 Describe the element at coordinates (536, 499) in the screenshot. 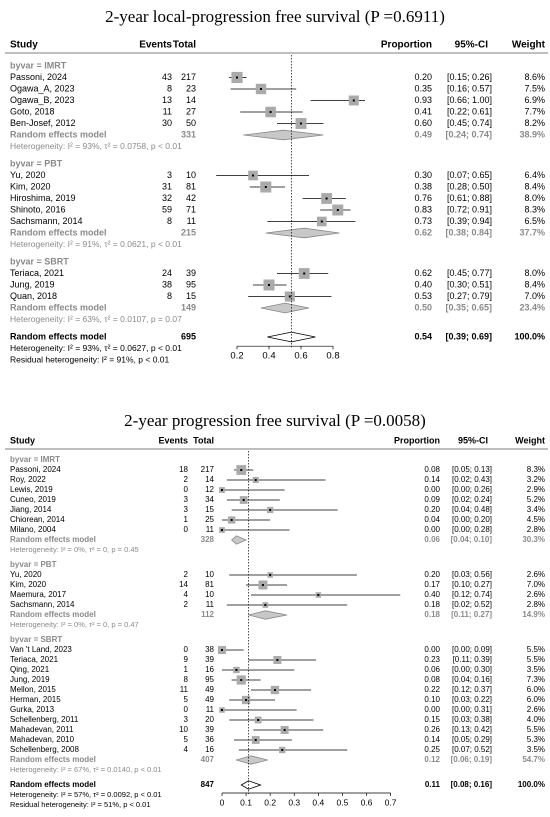

I see `weight: 5.2%` at that location.